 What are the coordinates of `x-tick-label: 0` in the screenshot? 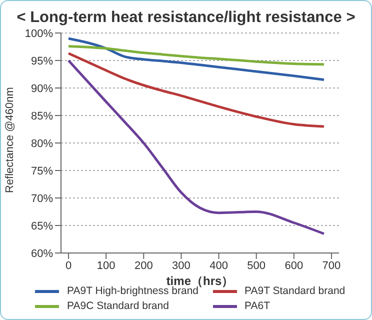 It's located at (68, 266).